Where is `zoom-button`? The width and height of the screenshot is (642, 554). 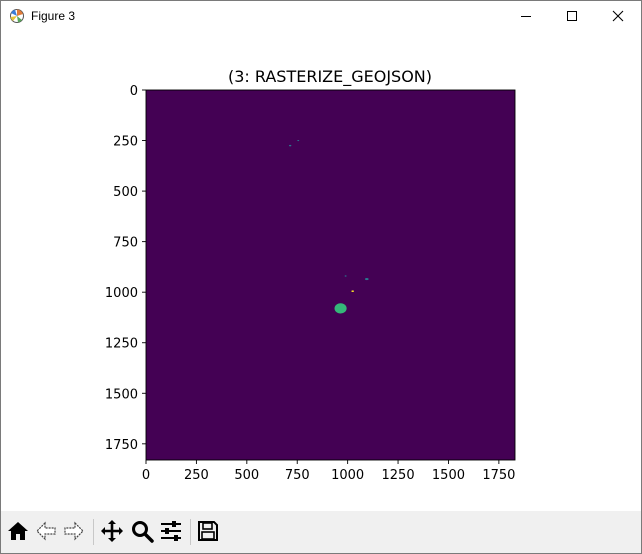 zoom-button is located at coordinates (142, 533).